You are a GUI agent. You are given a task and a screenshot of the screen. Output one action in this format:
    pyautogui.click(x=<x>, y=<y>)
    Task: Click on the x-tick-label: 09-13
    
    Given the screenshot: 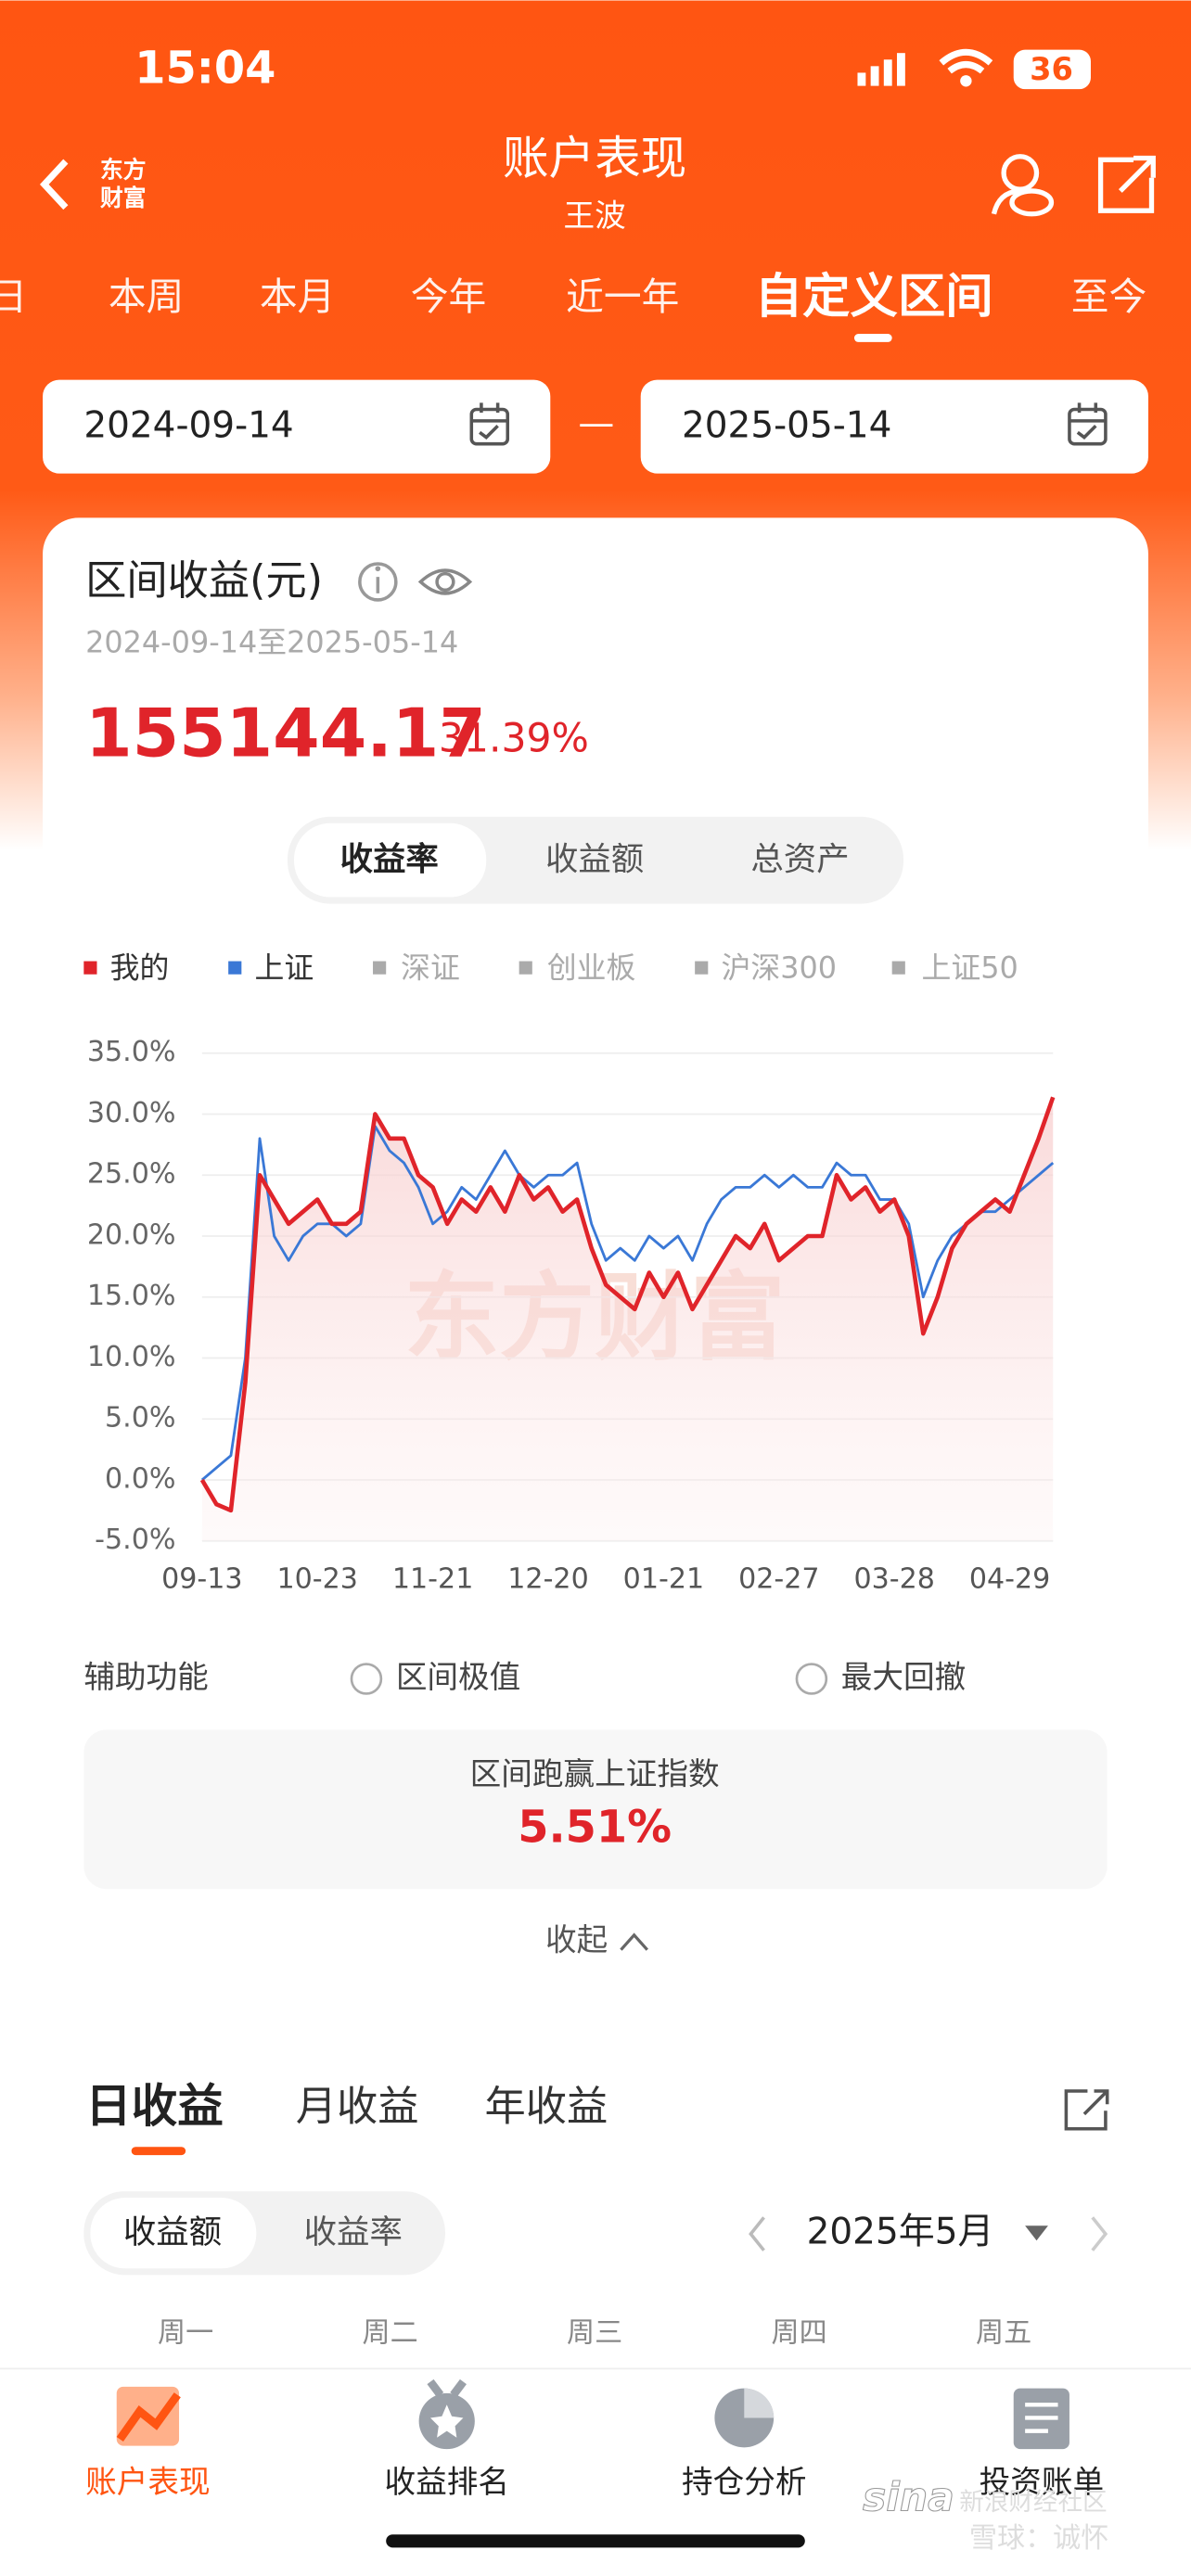 What is the action you would take?
    pyautogui.click(x=201, y=1579)
    